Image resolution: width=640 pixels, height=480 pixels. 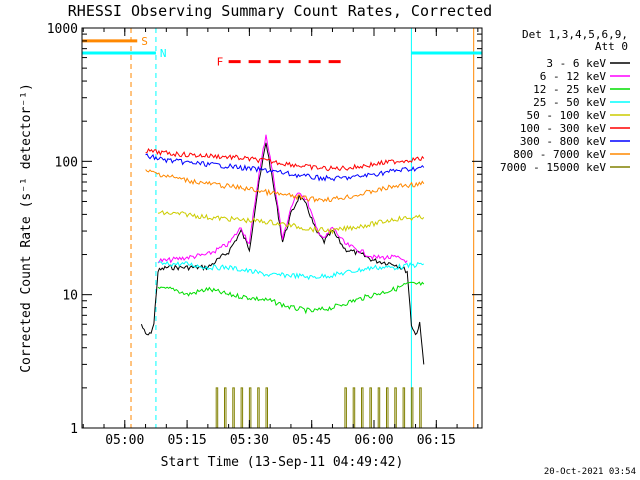 I want to click on legend-label-8: 7000 - 15000 keV, so click(x=553, y=167).